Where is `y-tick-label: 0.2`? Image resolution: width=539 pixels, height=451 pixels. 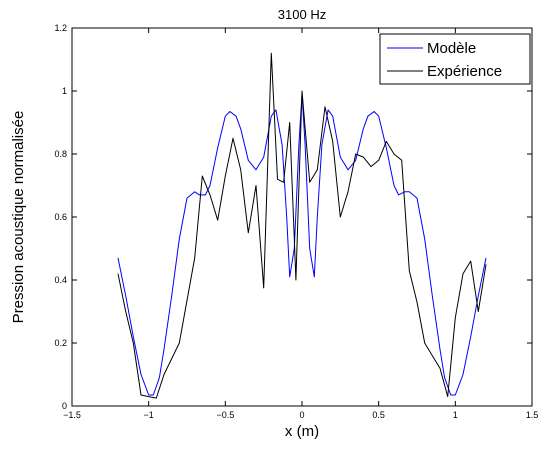
y-tick-label: 0.2 is located at coordinates (60, 343).